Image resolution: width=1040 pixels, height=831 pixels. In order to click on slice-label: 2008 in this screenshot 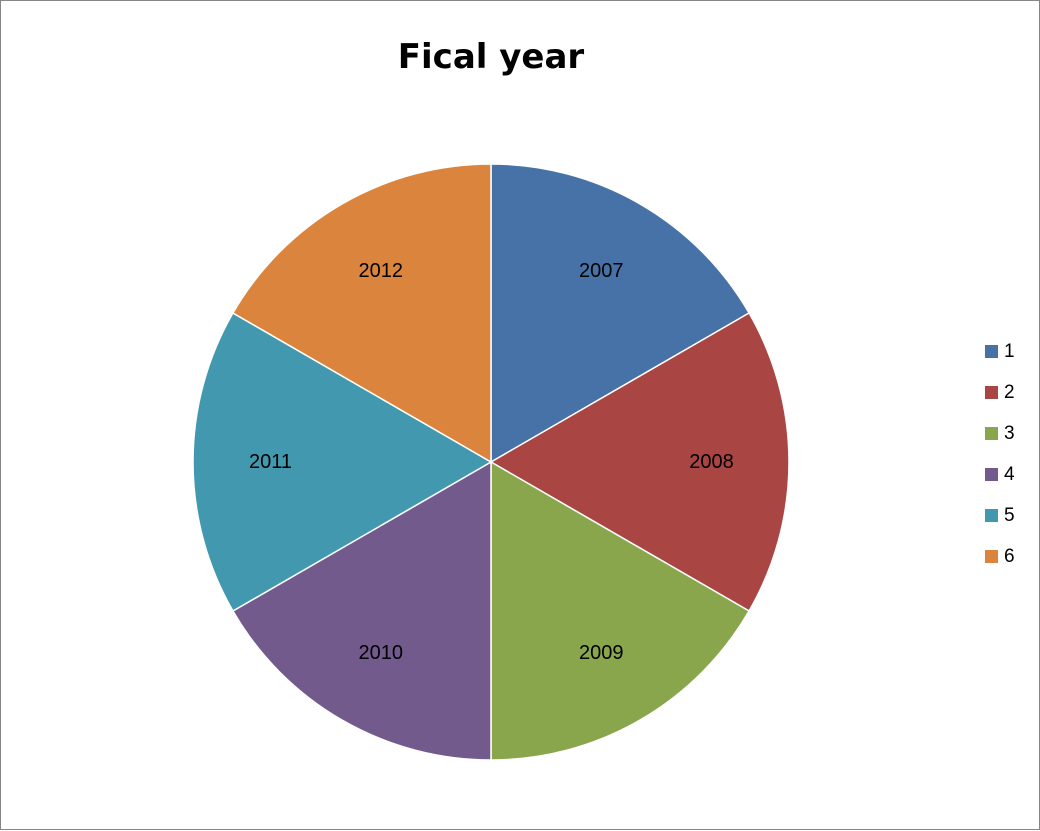, I will do `click(711, 462)`.